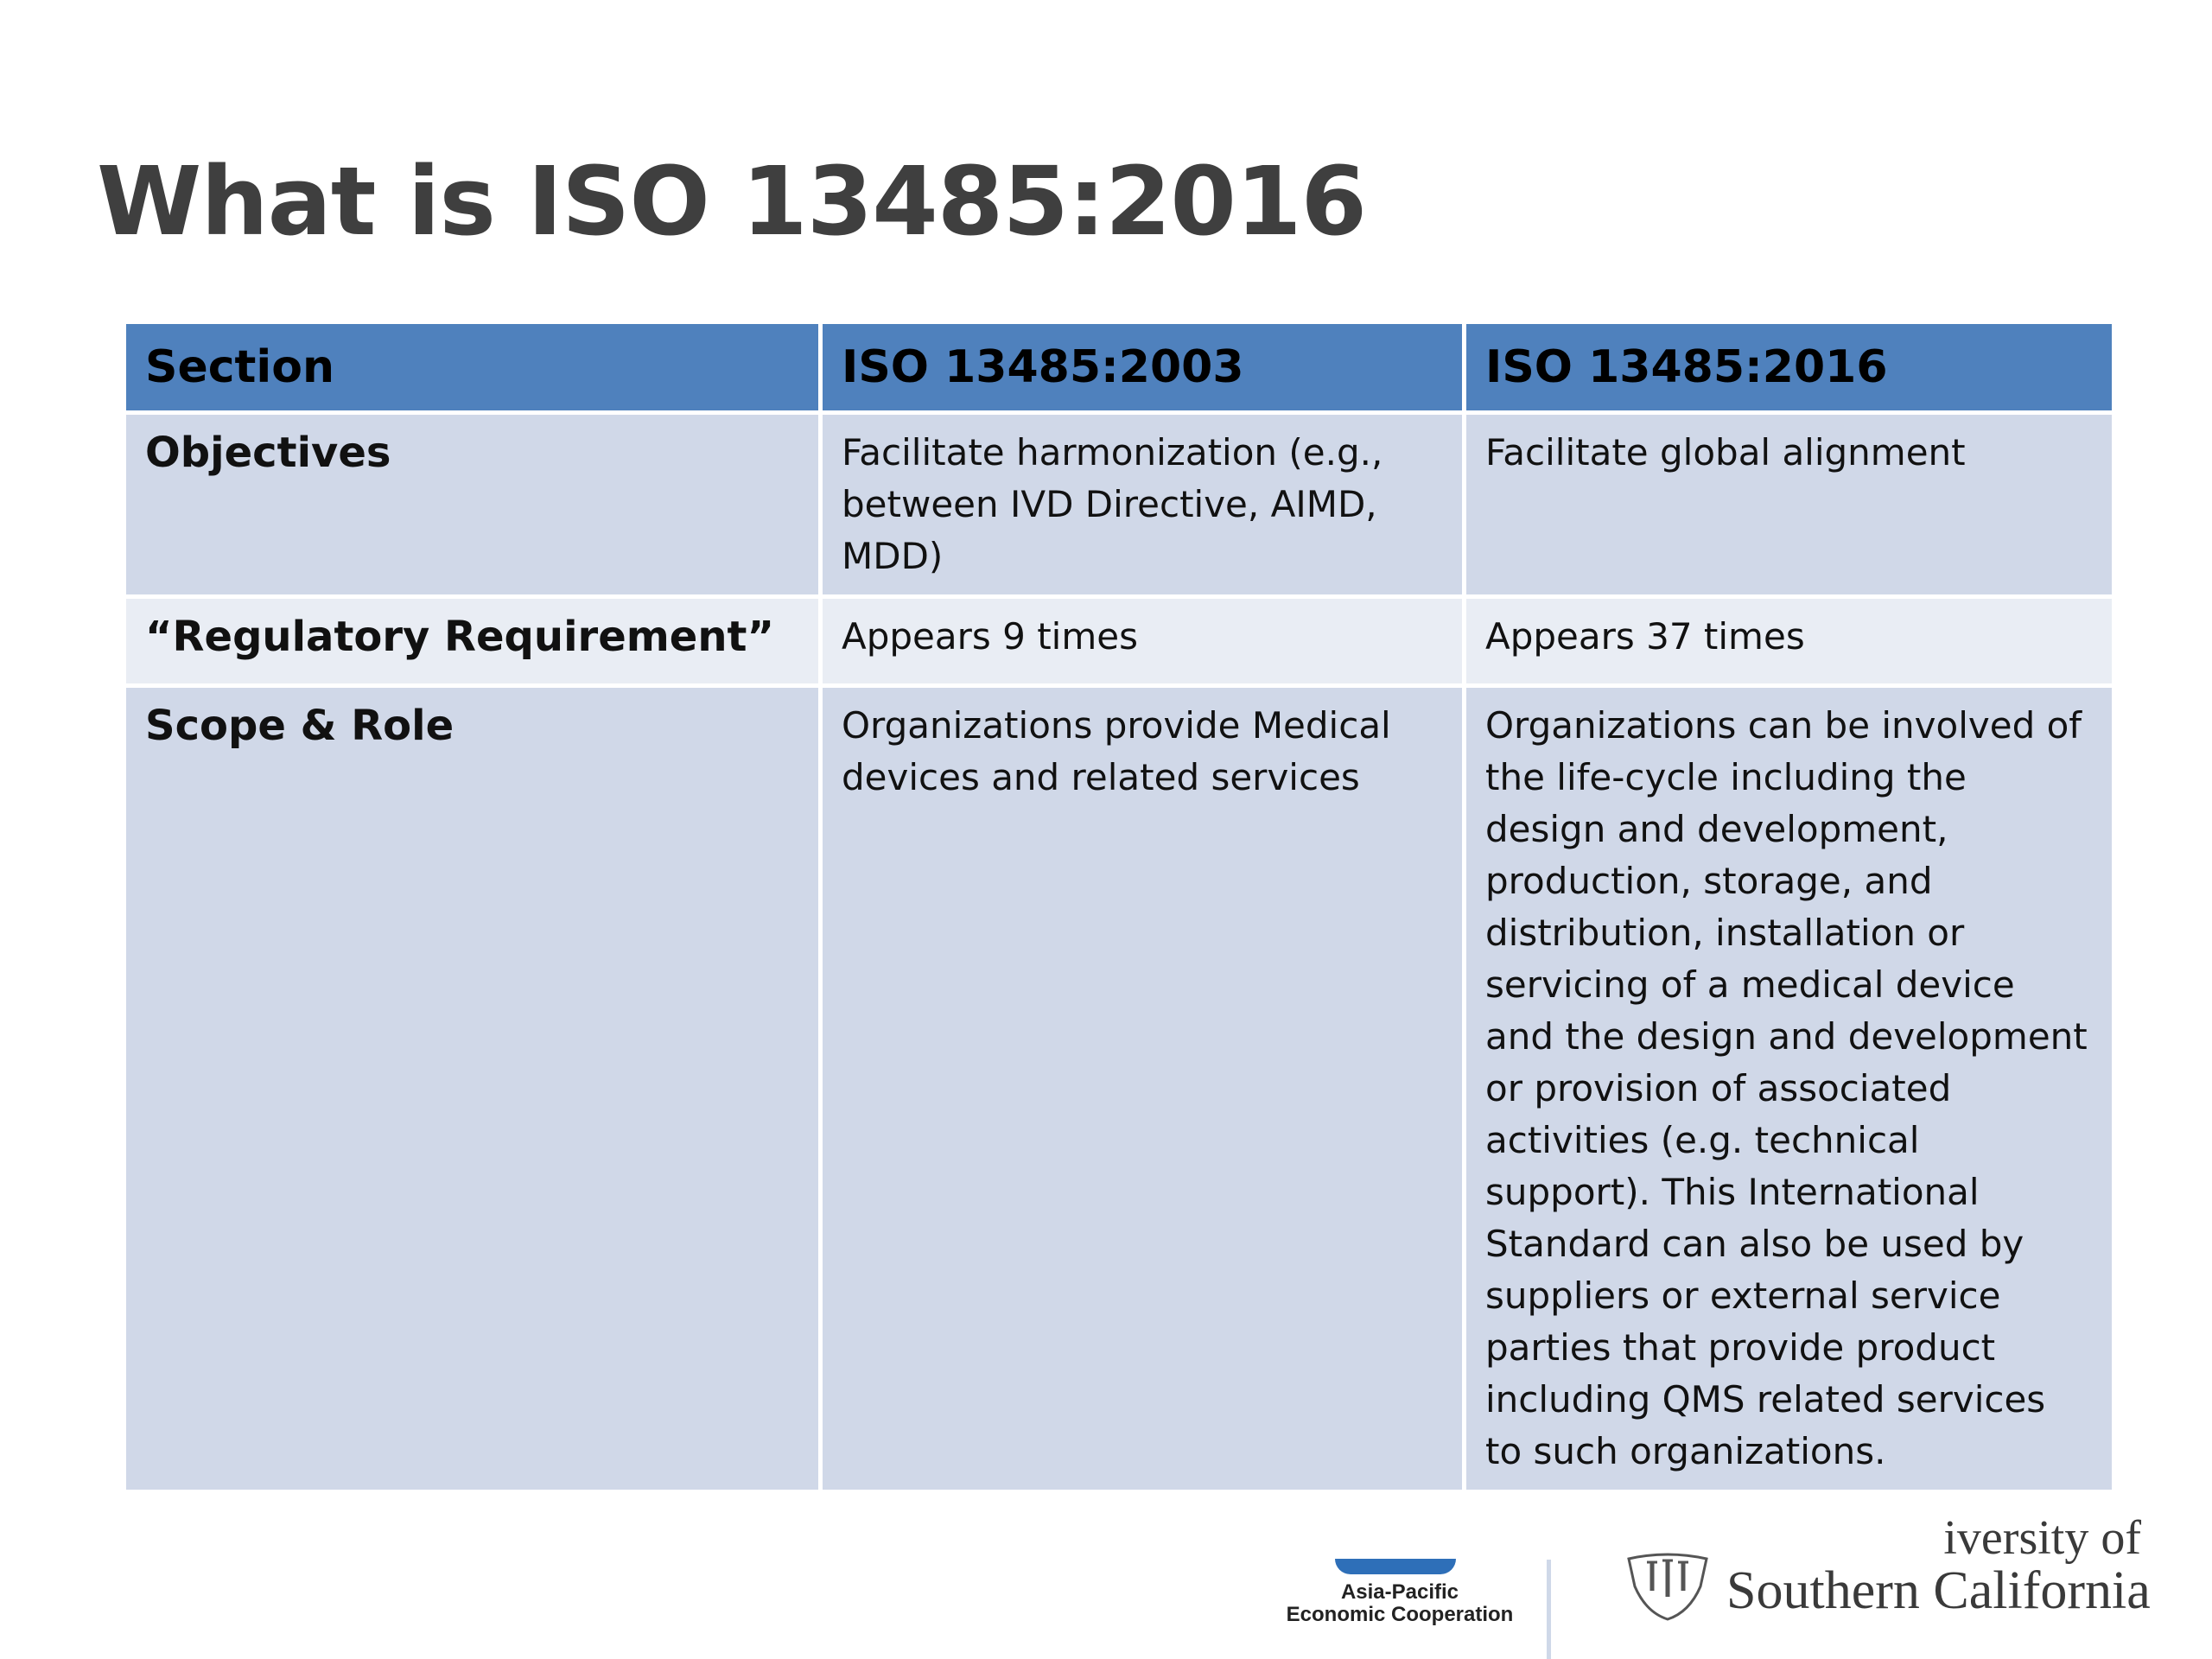 Image resolution: width=2212 pixels, height=1659 pixels. I want to click on apec-wordmark: Asia-Pacific Economic Cooperation, so click(1399, 1603).